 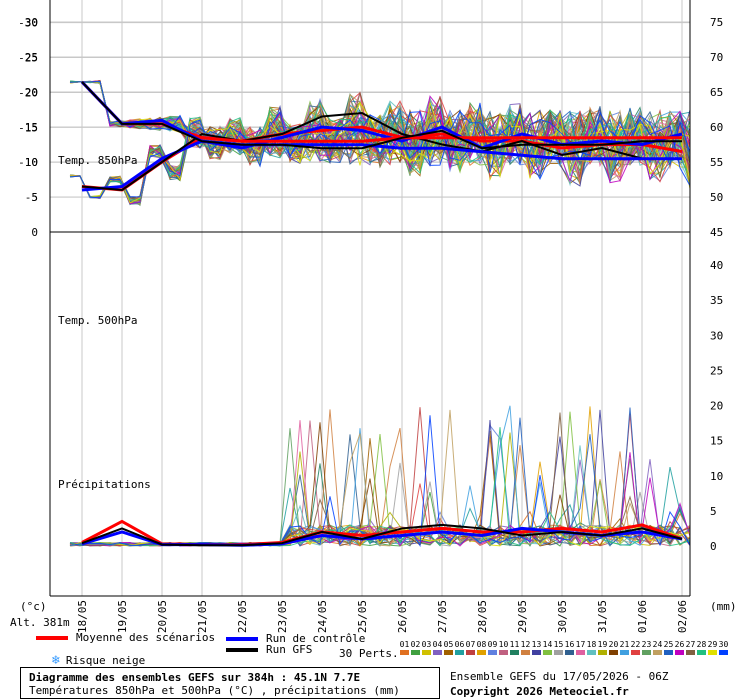 I want to click on legend-gfs-label: Run GFS, so click(x=289, y=649).